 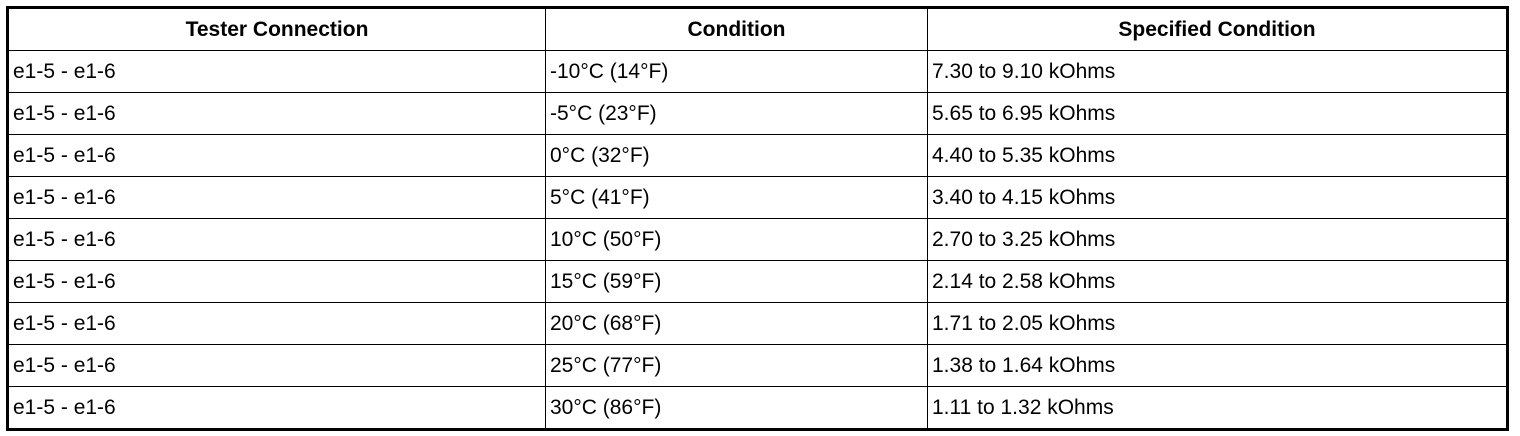 What do you see at coordinates (1217, 113) in the screenshot?
I see `table-cell: 5.65 to 6.95 kOhms` at bounding box center [1217, 113].